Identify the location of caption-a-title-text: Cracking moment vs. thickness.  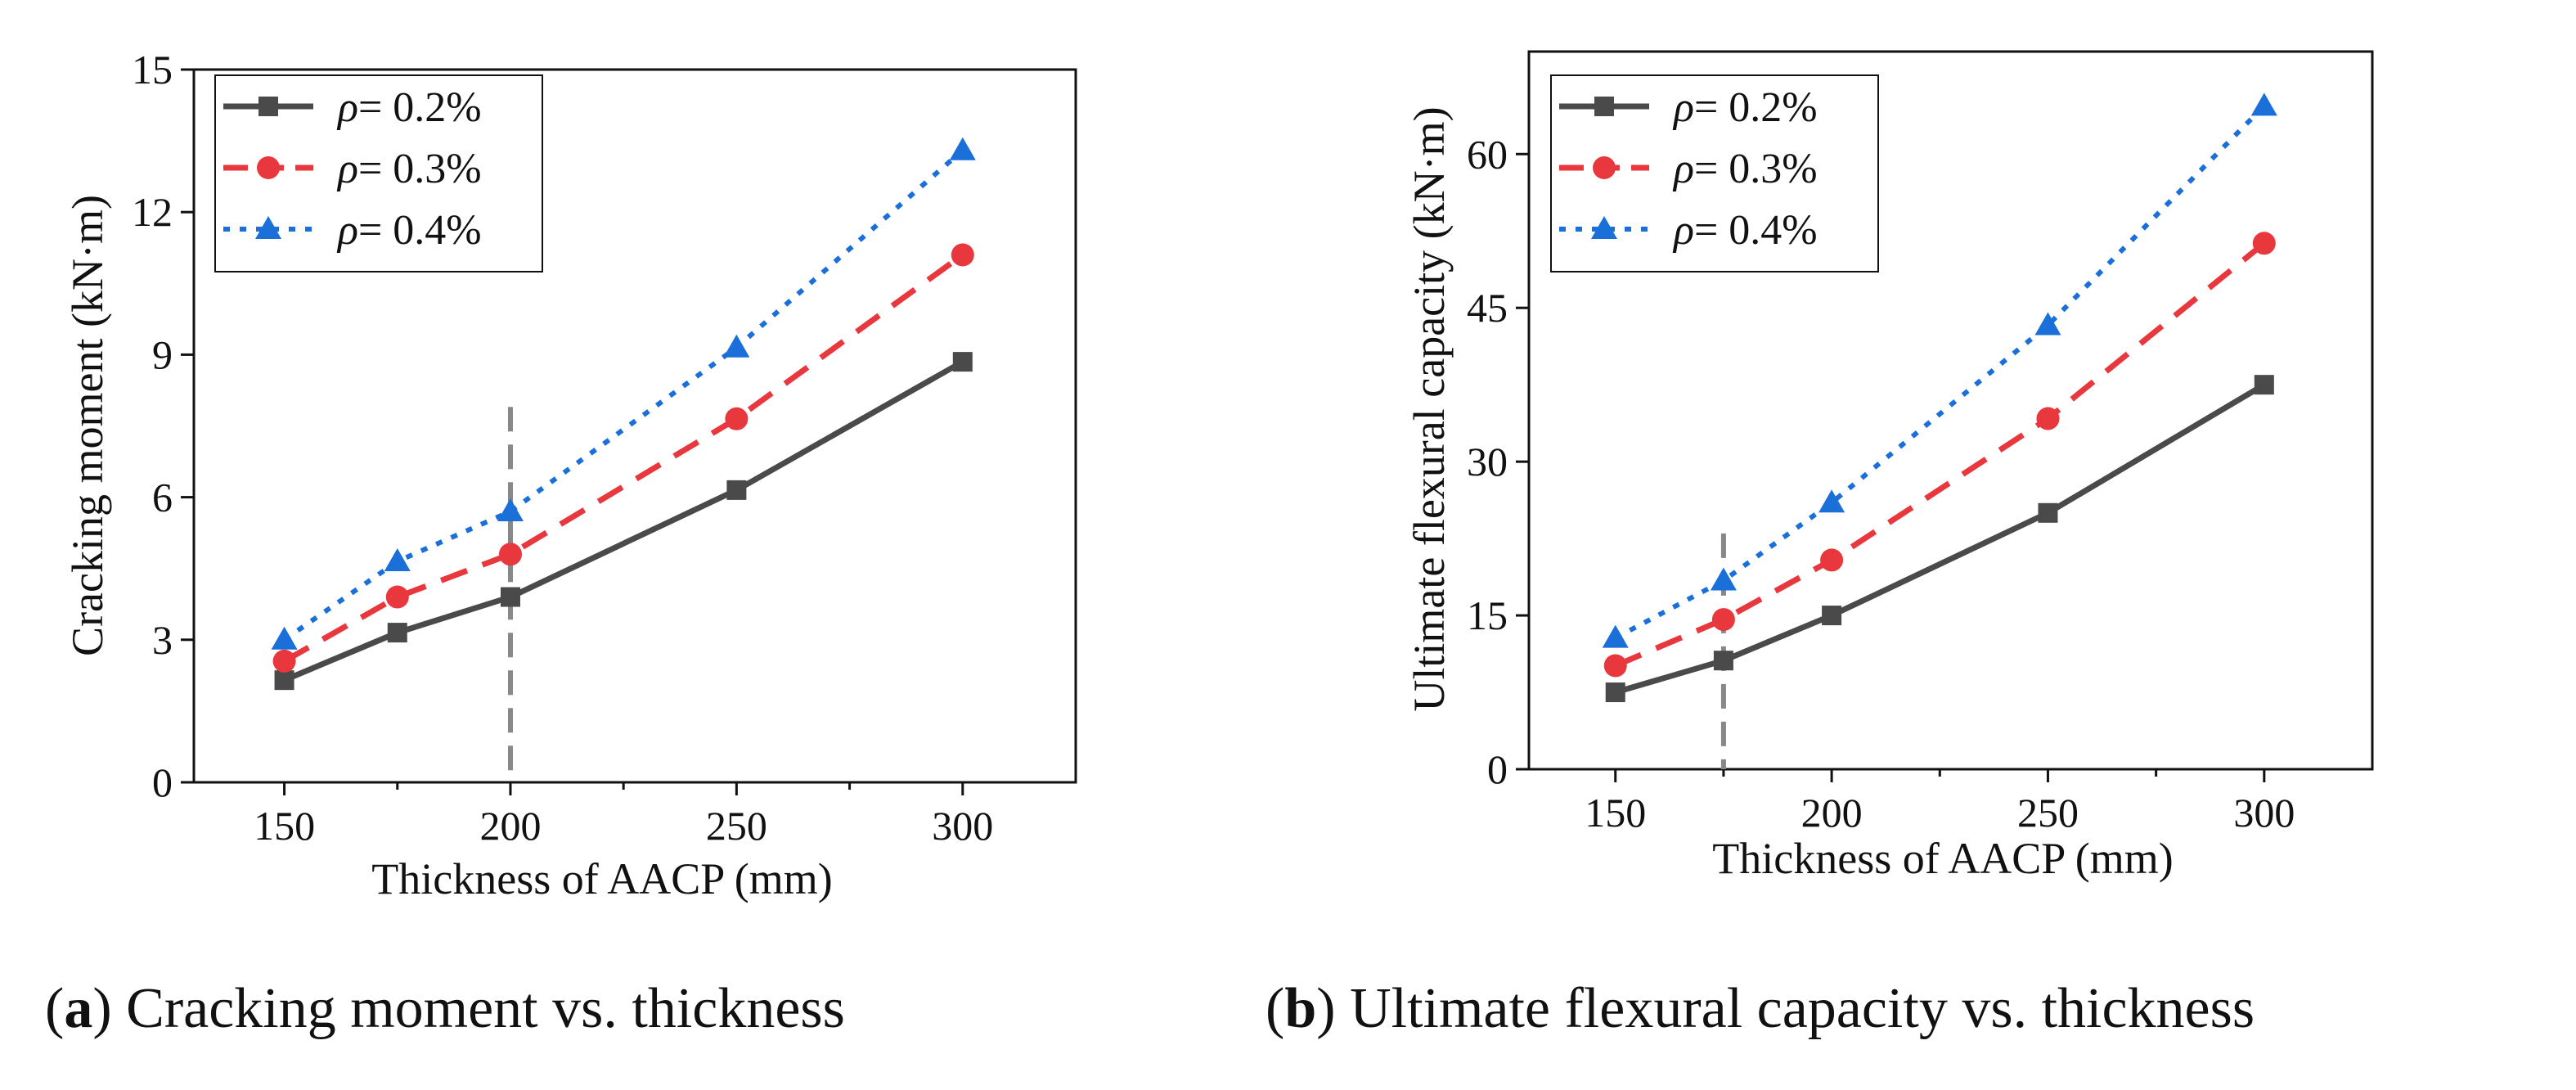
(486, 1009).